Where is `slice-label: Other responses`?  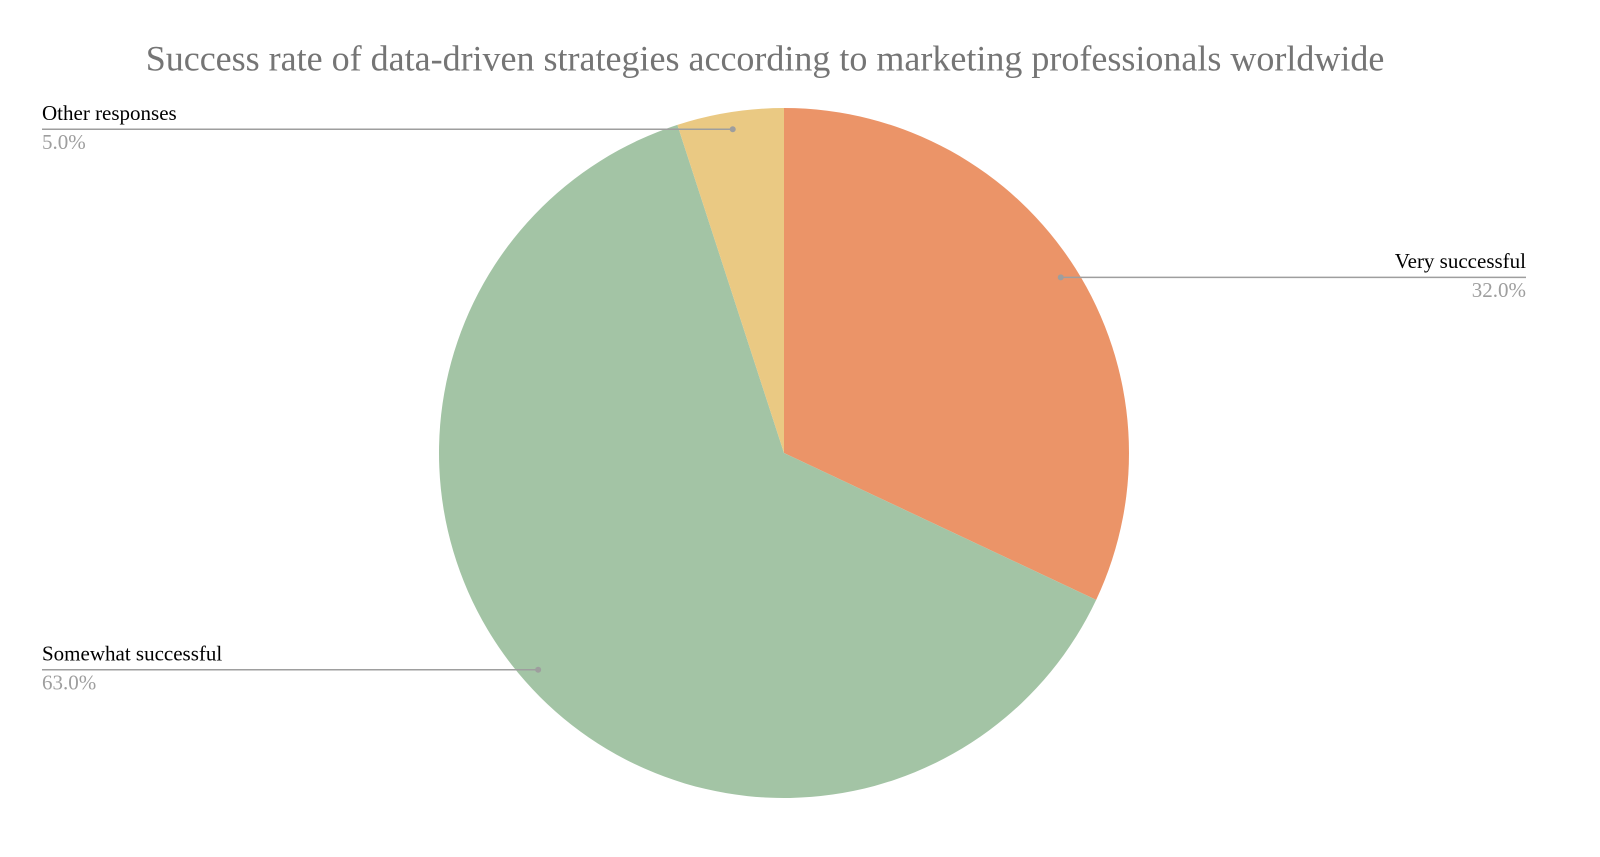 slice-label: Other responses is located at coordinates (109, 113).